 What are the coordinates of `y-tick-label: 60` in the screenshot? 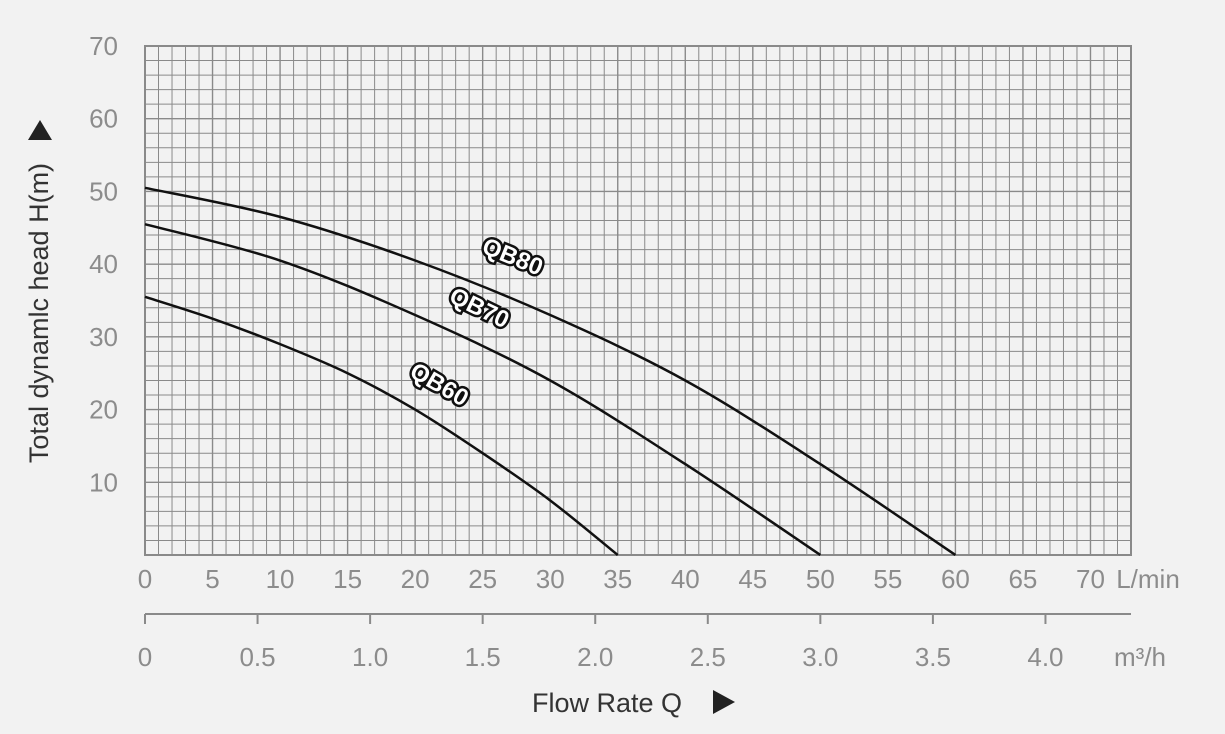 It's located at (103, 119).